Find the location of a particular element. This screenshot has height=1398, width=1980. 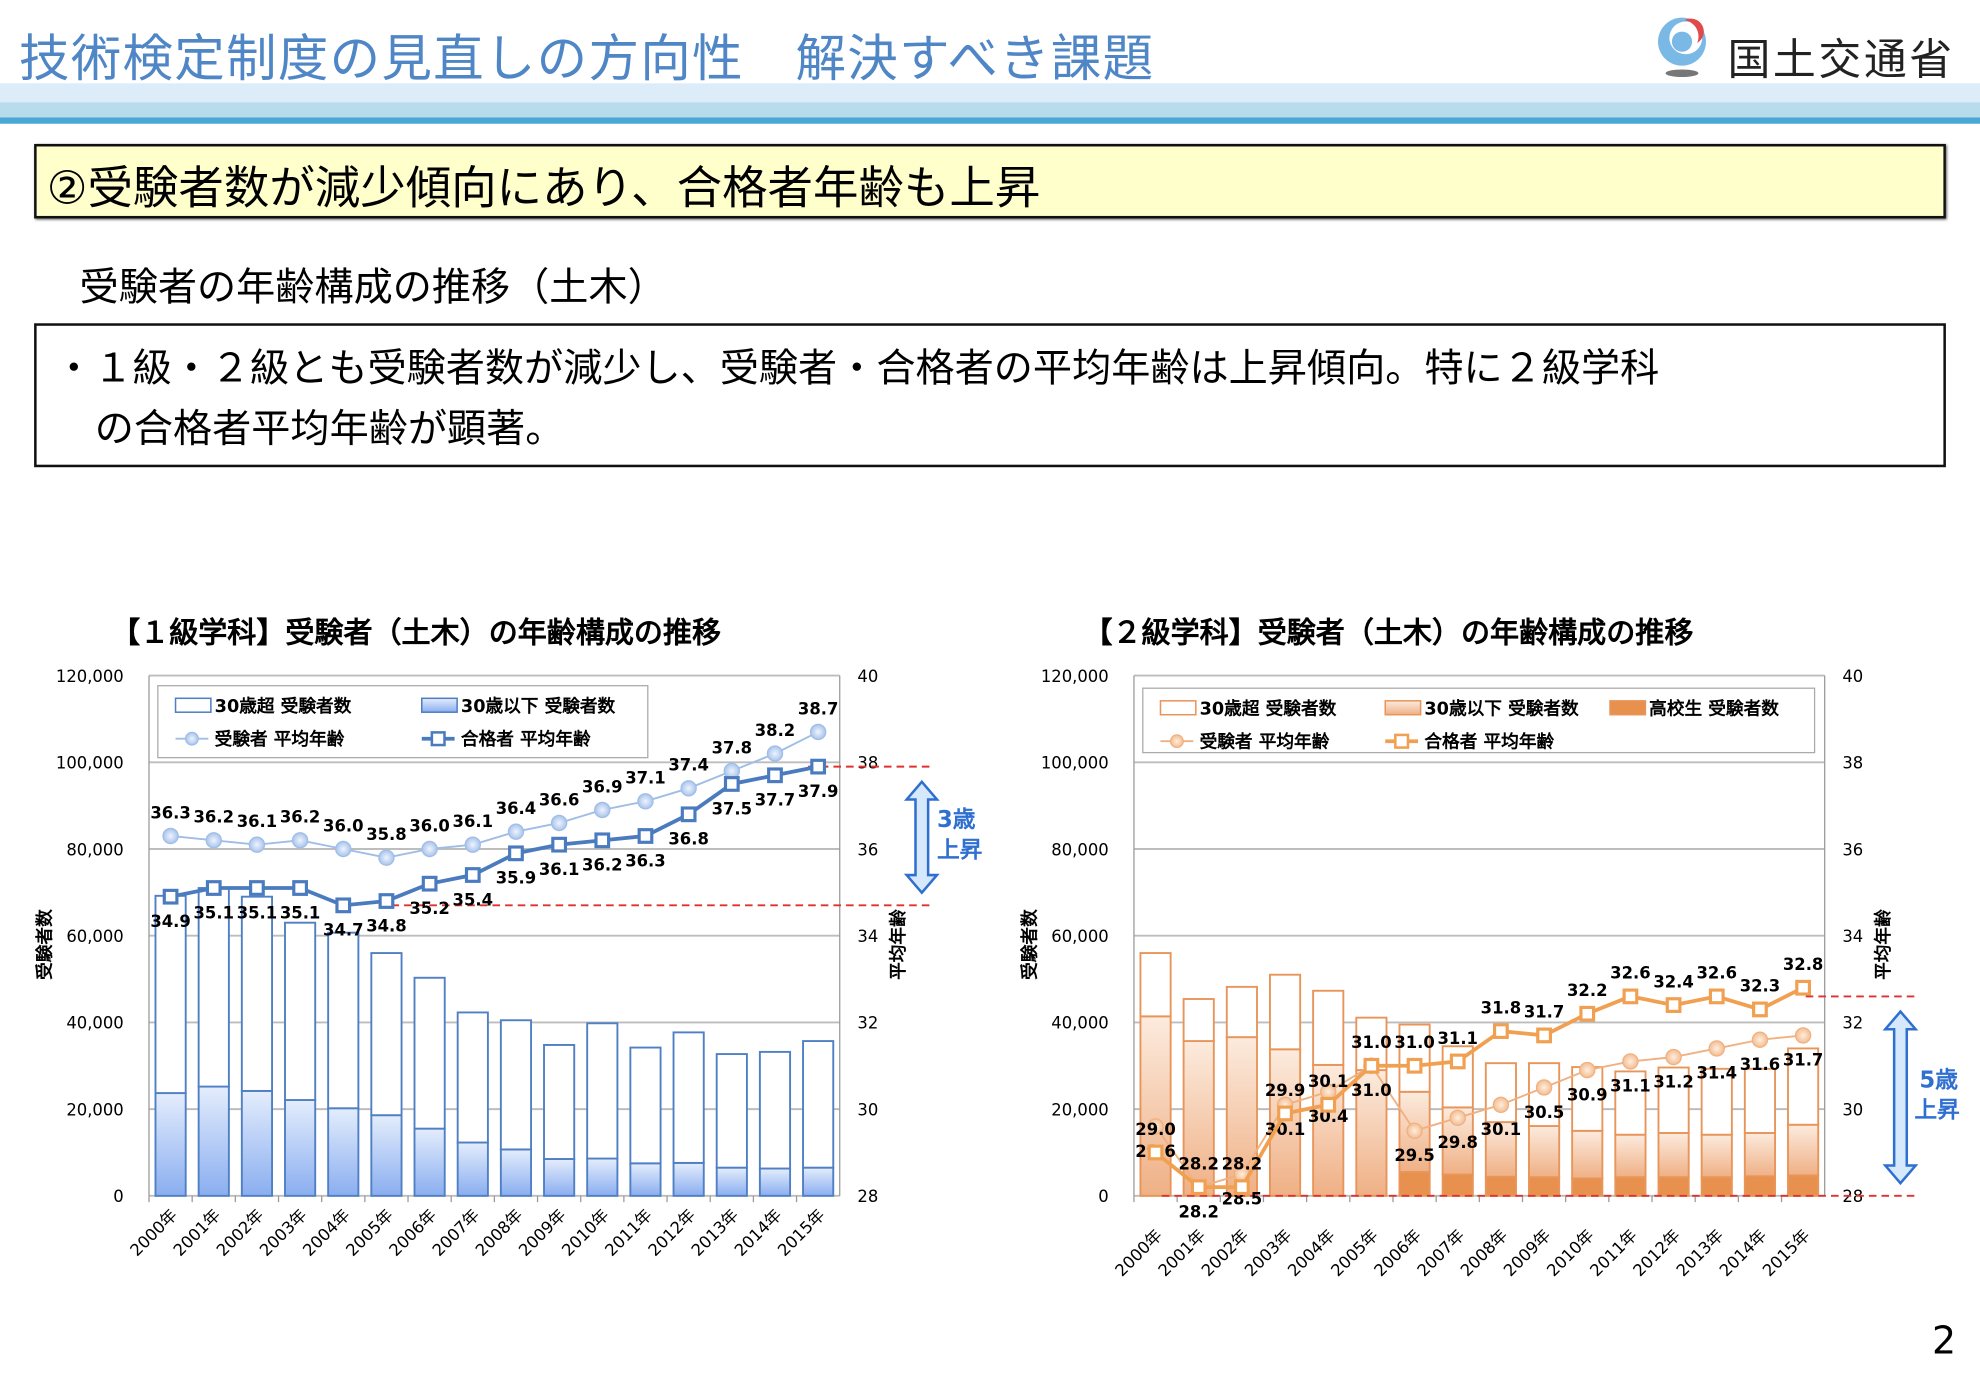

data-label: 36.3 is located at coordinates (170, 812).